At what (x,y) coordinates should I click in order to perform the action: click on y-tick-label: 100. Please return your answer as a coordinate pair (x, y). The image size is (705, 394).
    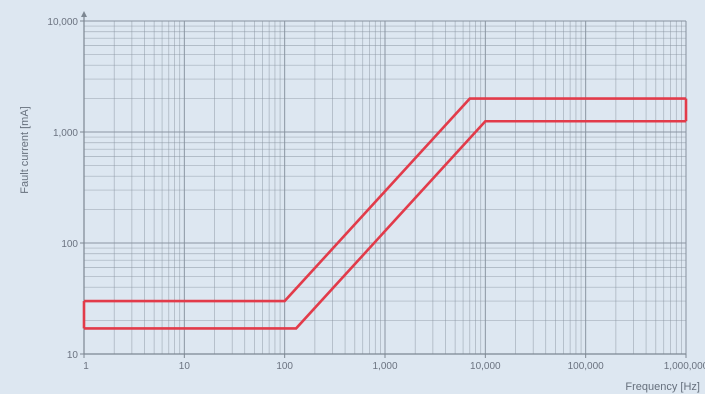
    Looking at the image, I should click on (69, 244).